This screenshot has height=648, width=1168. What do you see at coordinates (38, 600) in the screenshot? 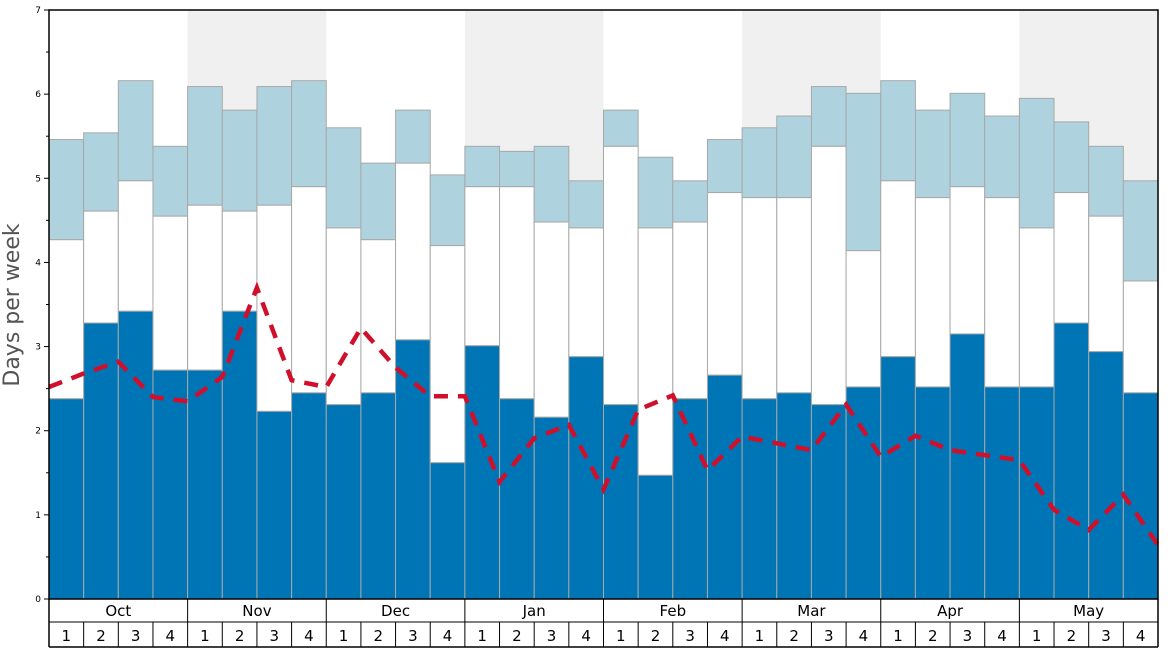
I see `y-tick-label: 0` at bounding box center [38, 600].